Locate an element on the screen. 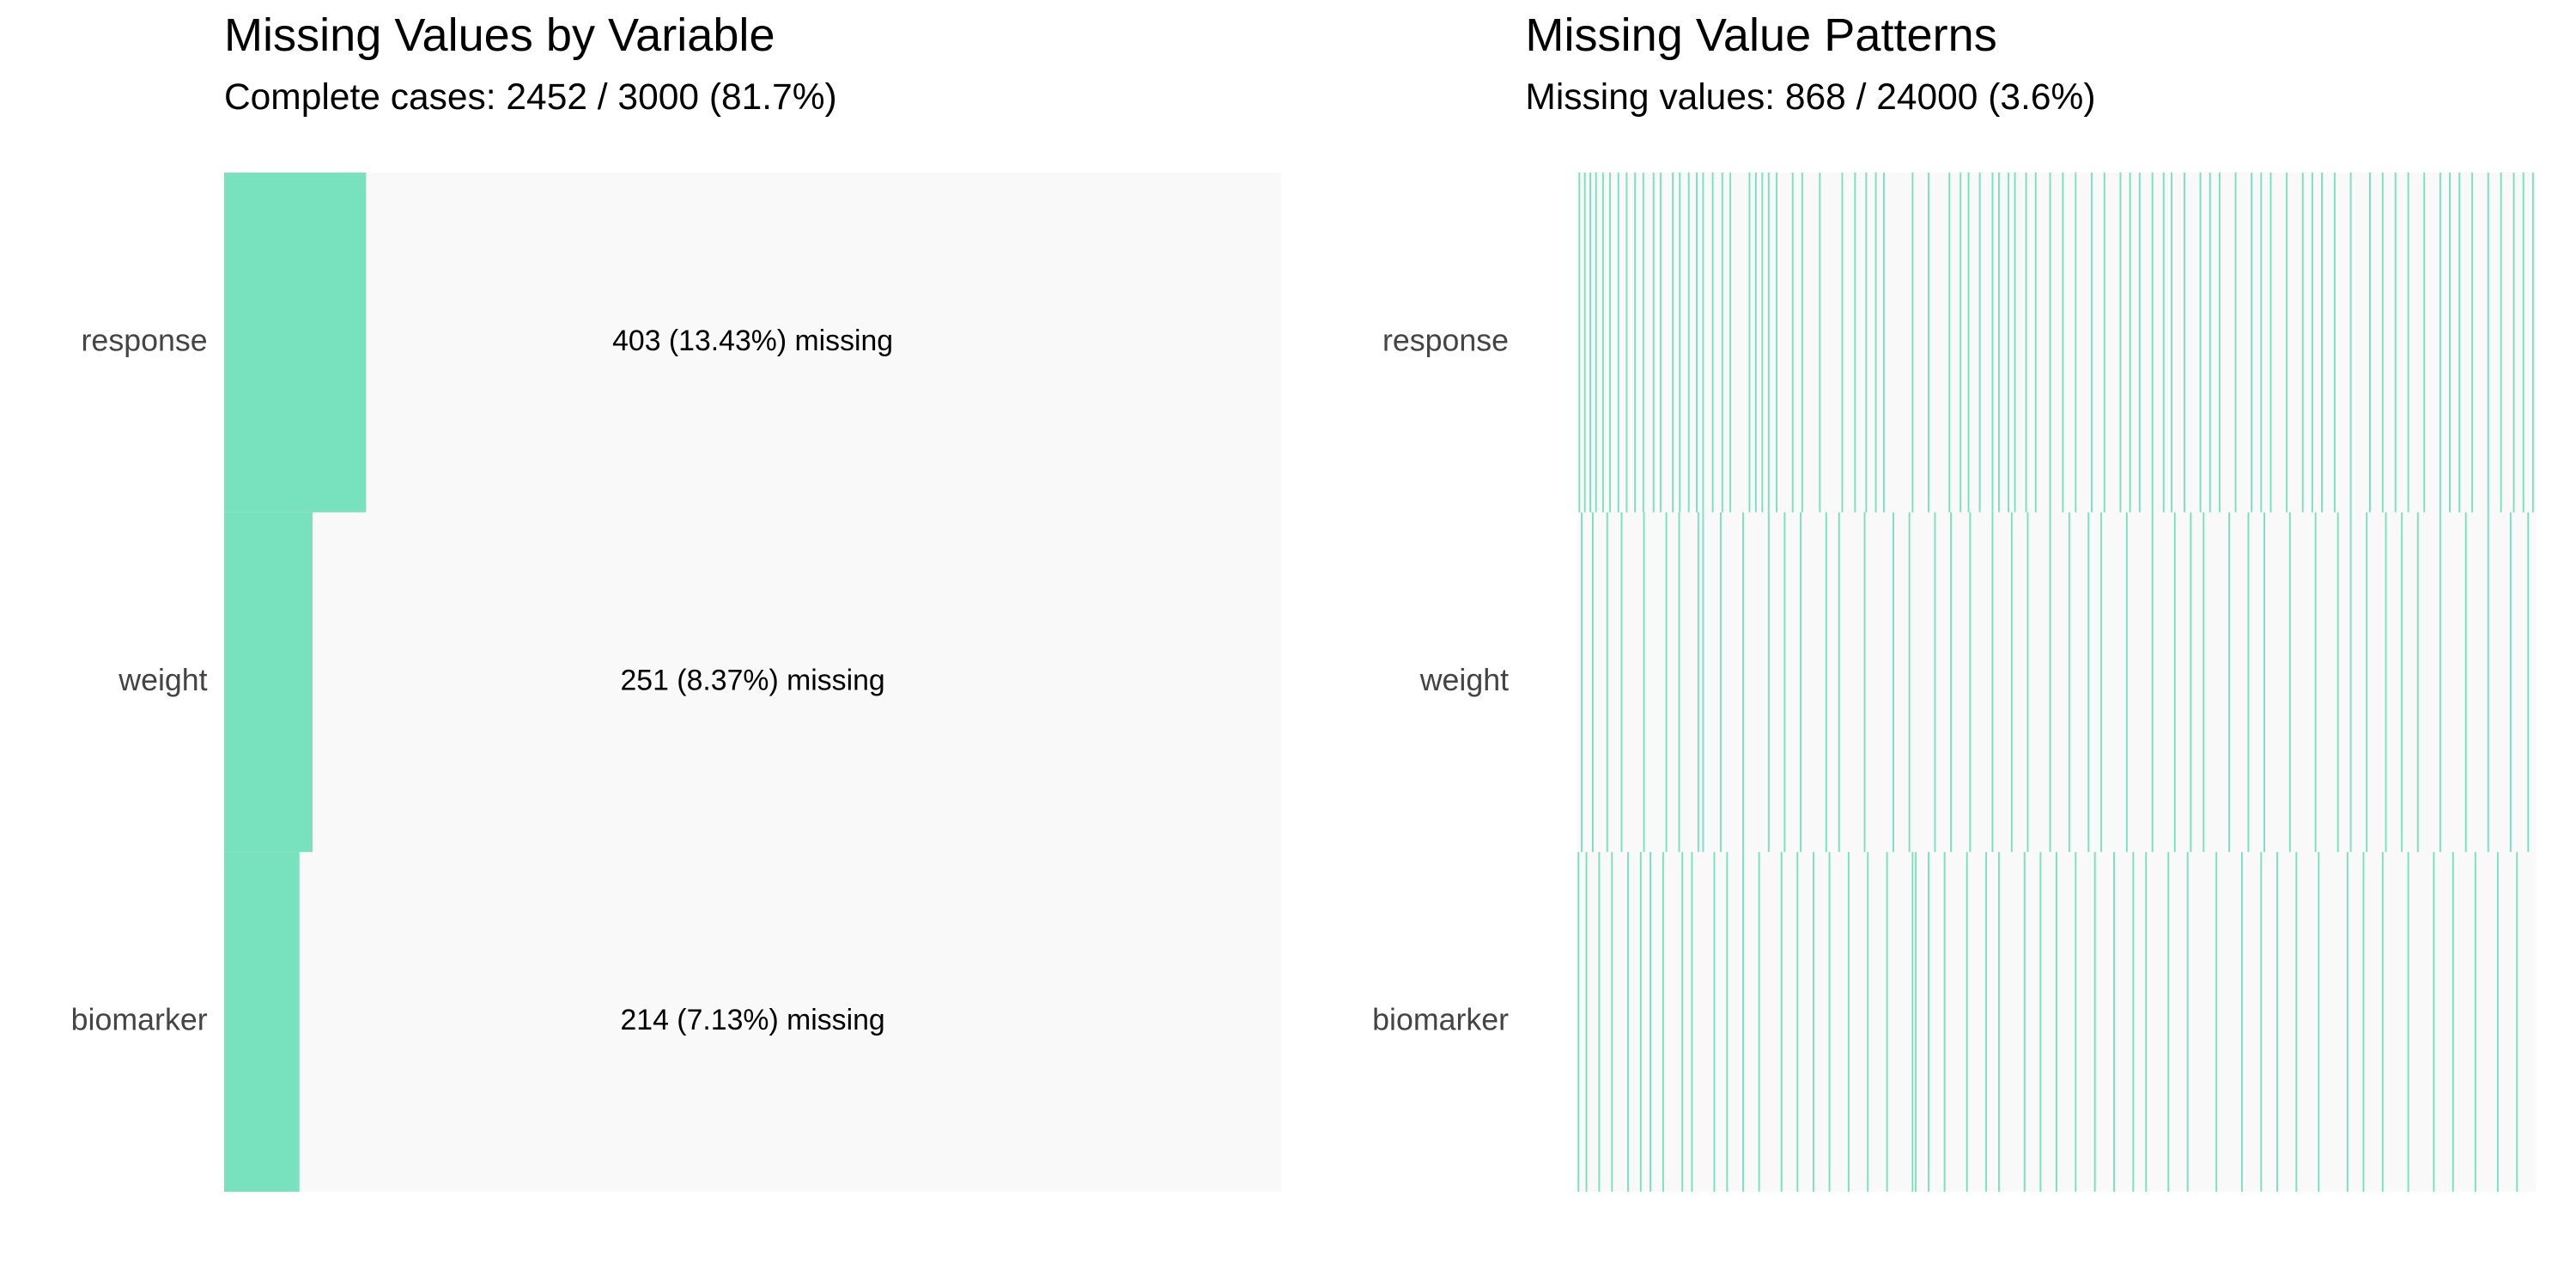 This screenshot has width=2576, height=1288. chart-subtitle: Missing values: 868 / 24000 (3.6%) is located at coordinates (1810, 98).